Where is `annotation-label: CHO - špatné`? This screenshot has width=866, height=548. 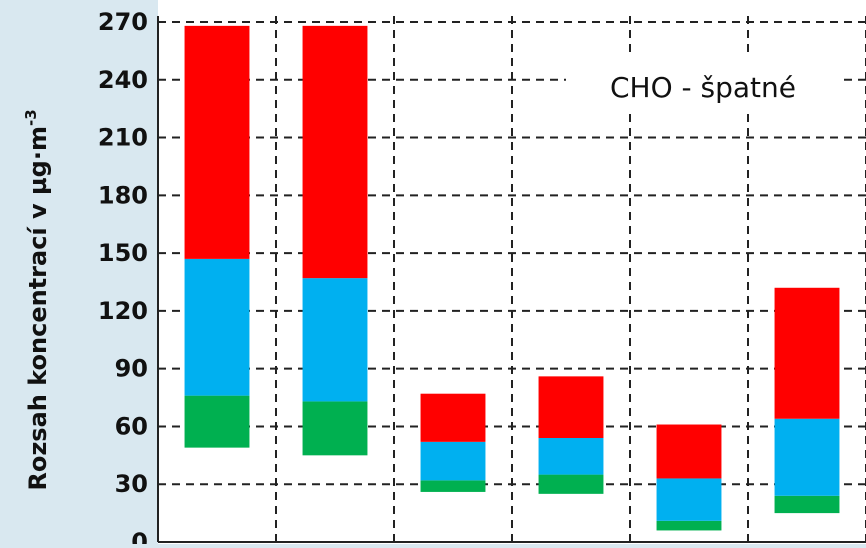
annotation-label: CHO - špatné is located at coordinates (703, 87).